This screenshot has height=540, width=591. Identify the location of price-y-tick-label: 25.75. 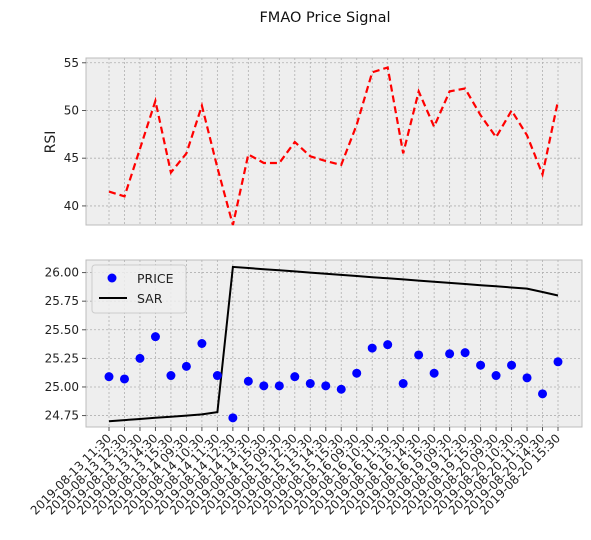
(62, 301).